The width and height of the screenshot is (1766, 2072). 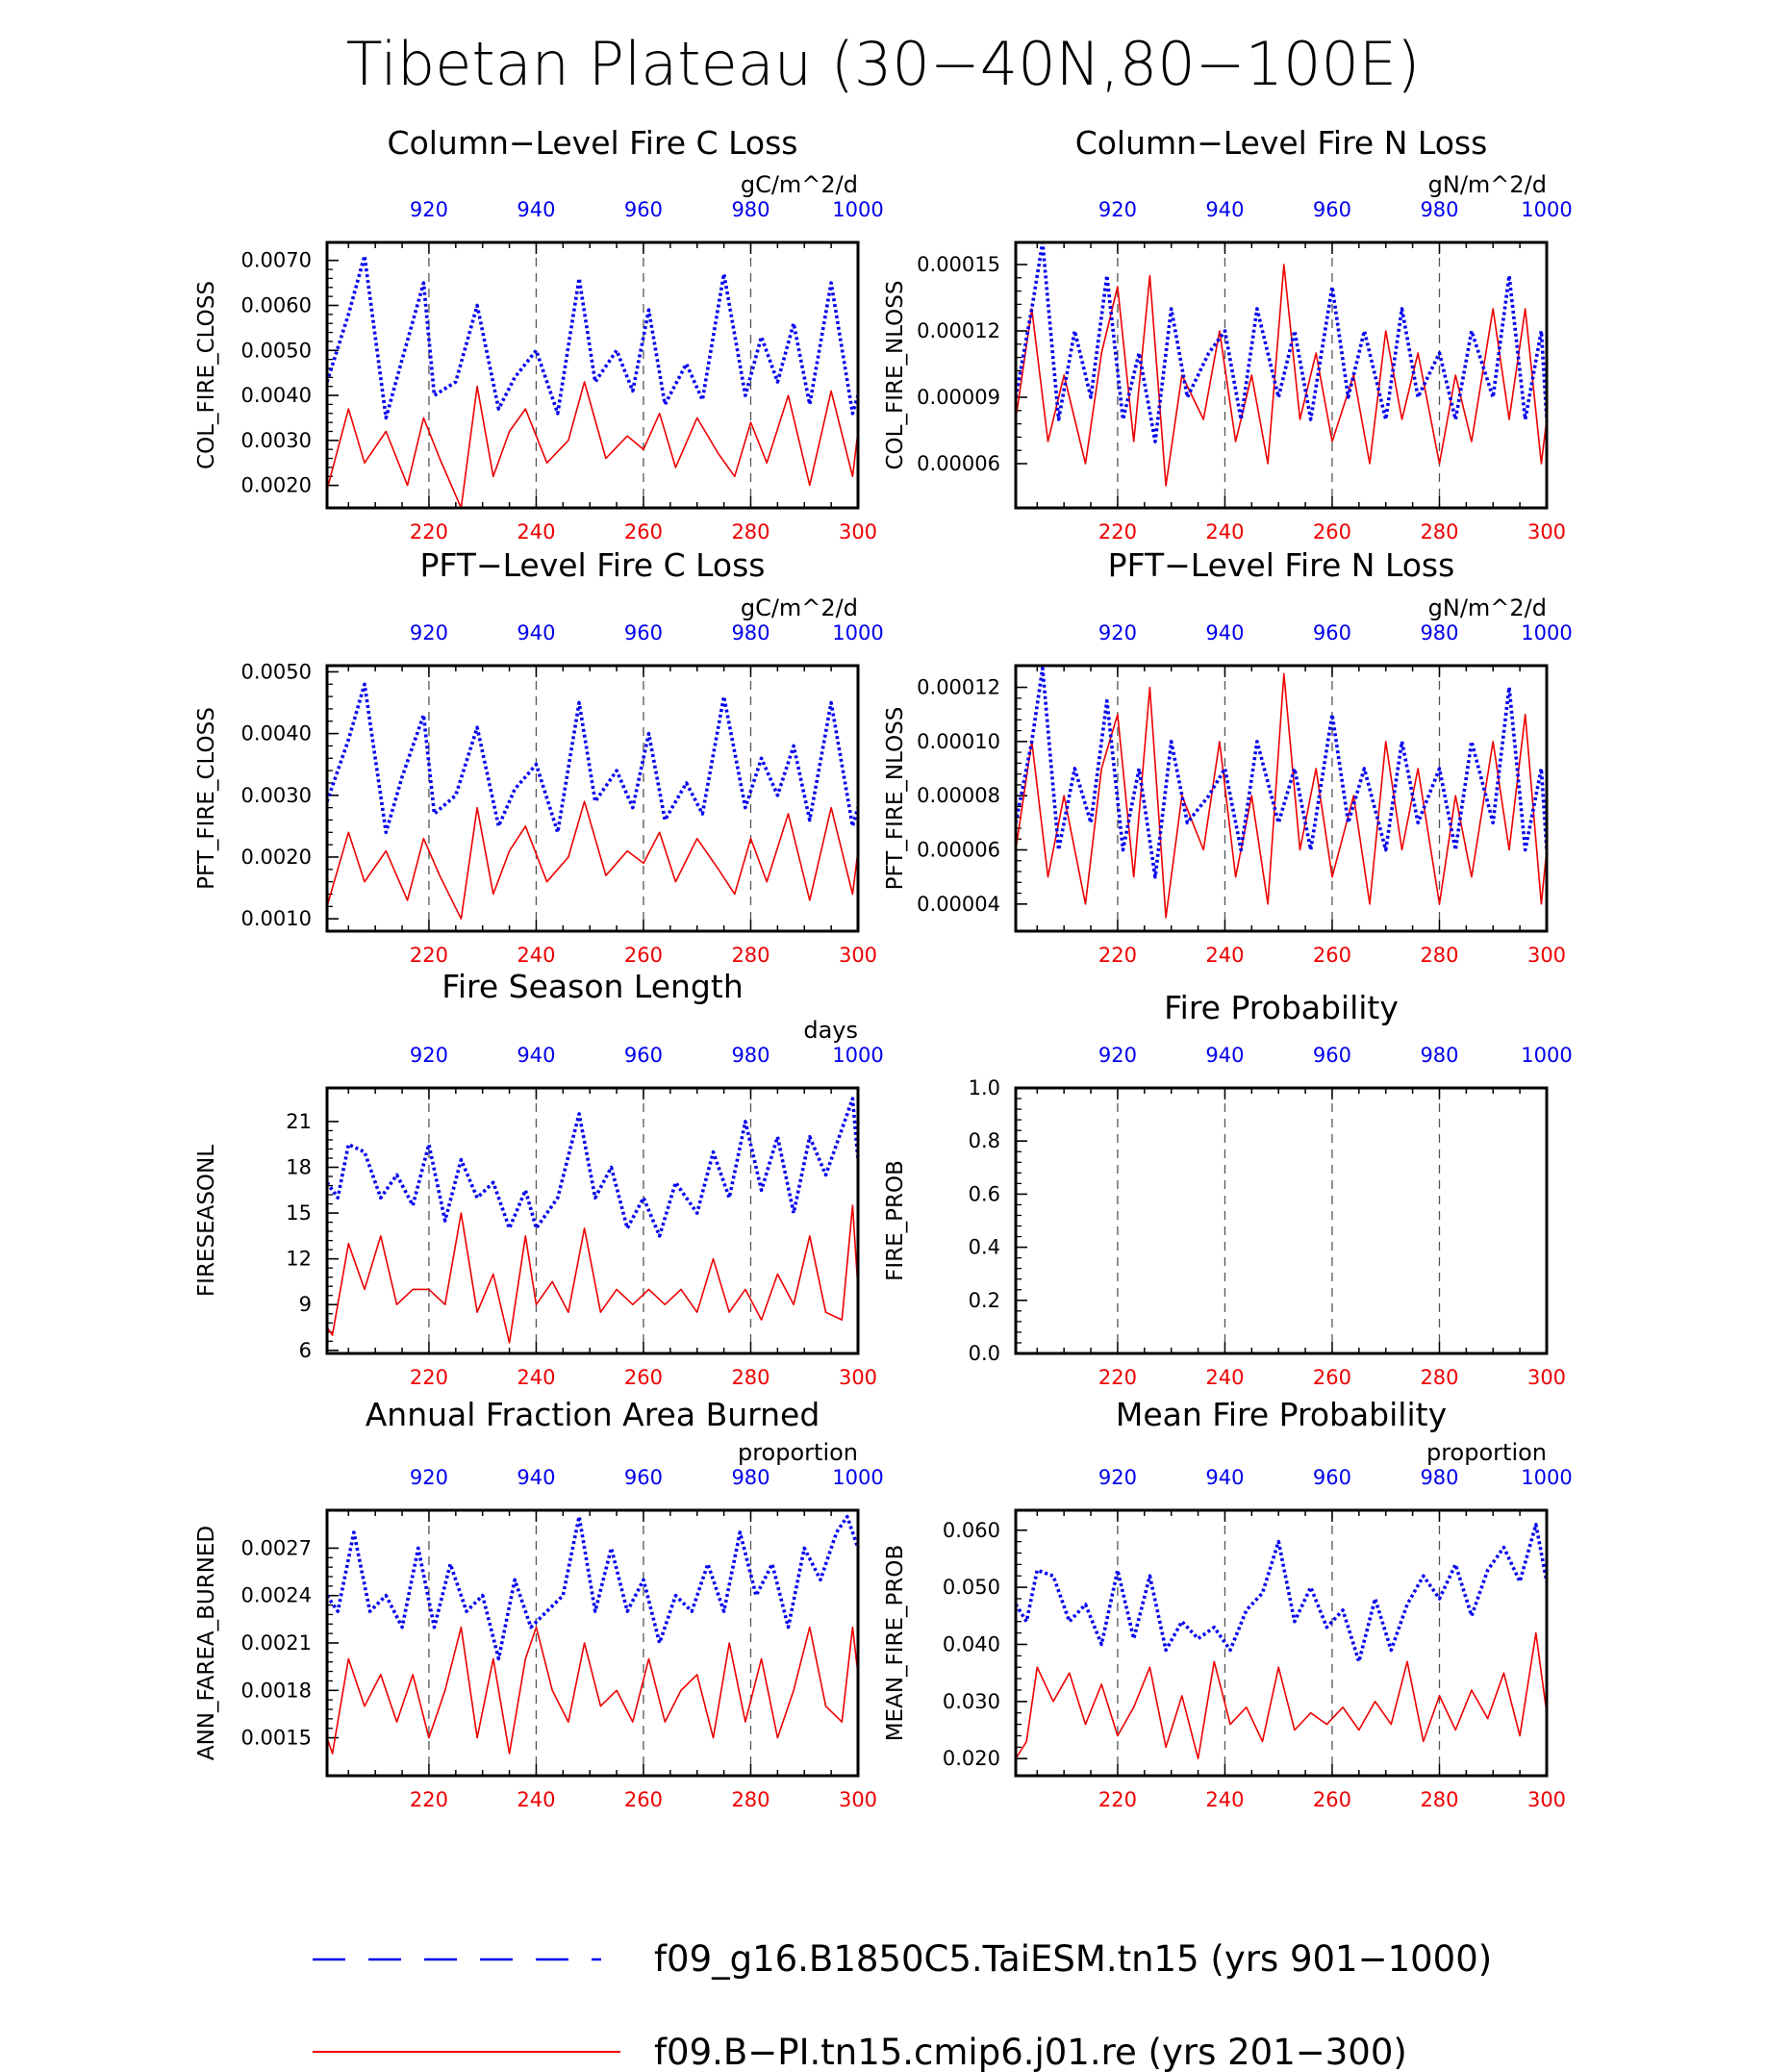 What do you see at coordinates (1281, 565) in the screenshot?
I see `panel-title: PFT−Level Fire N Loss` at bounding box center [1281, 565].